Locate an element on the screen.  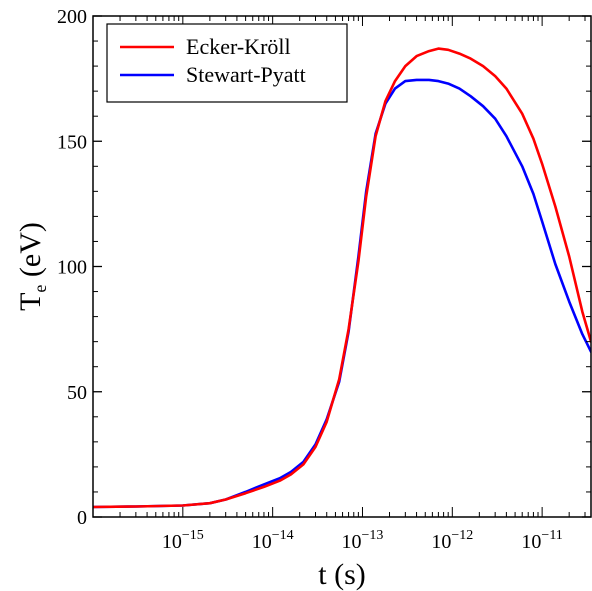
y-tick-label: 100 is located at coordinates (72, 268).